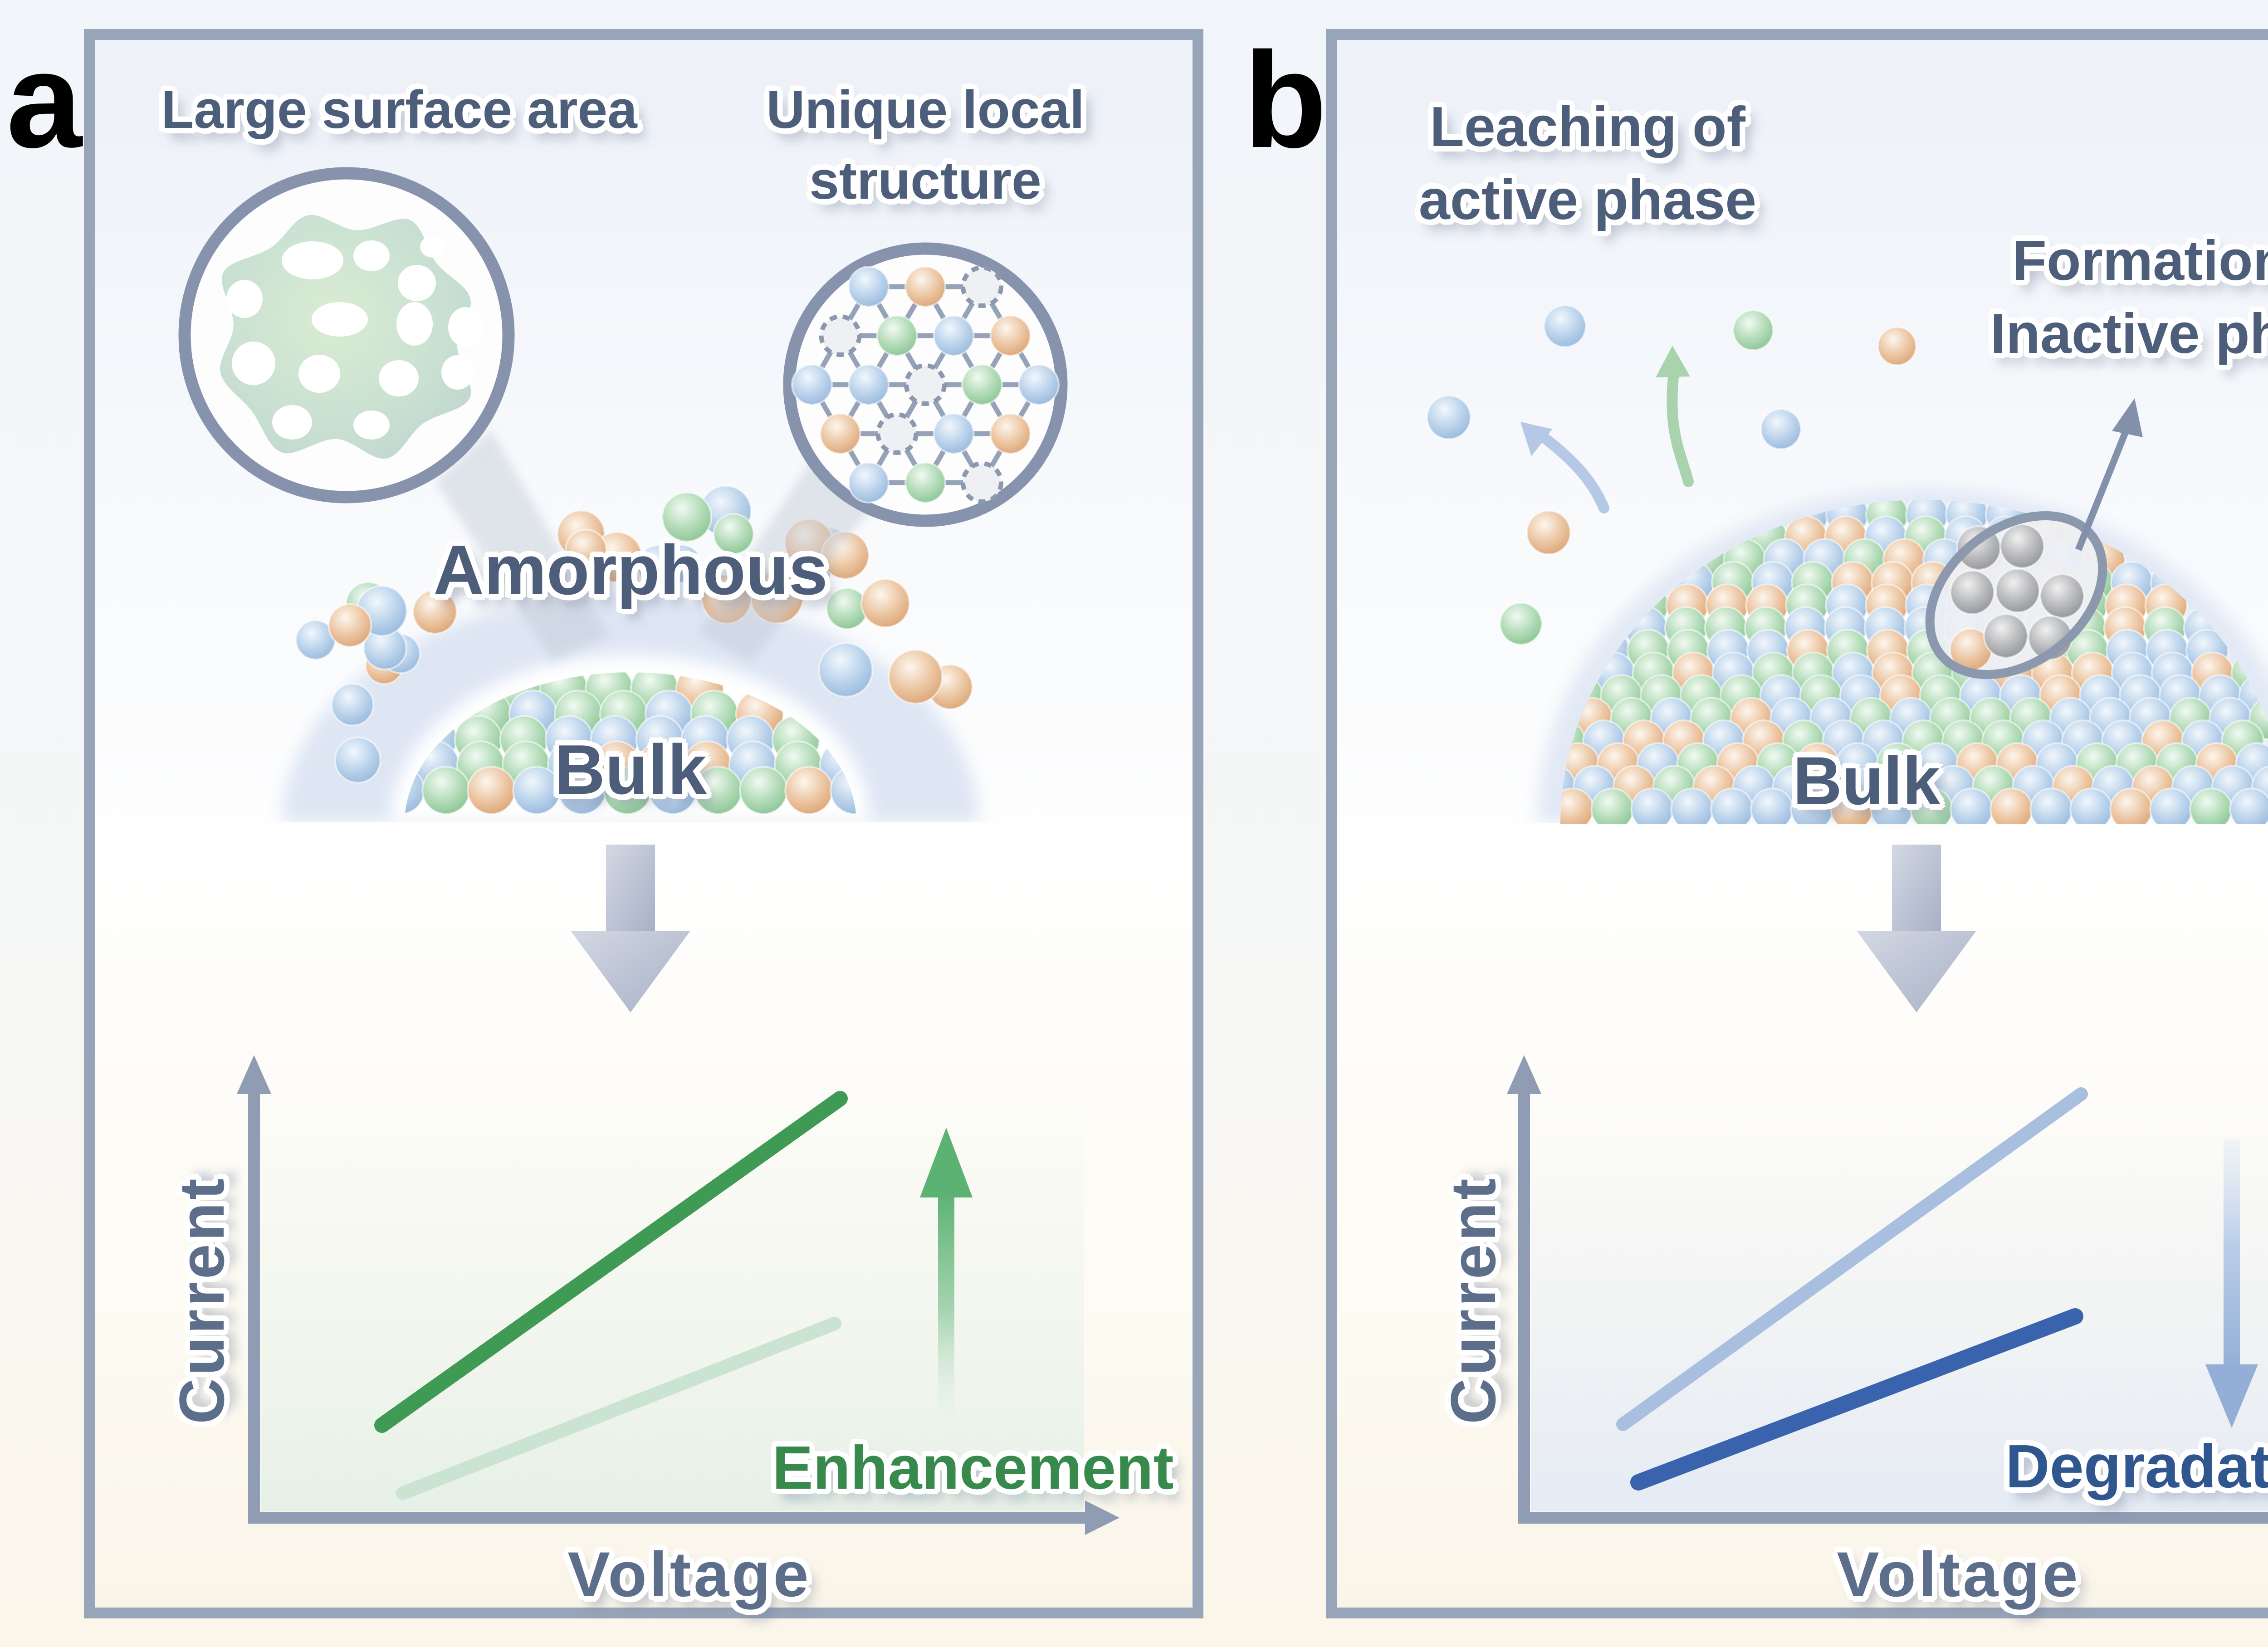 The width and height of the screenshot is (2268, 1647). What do you see at coordinates (1857, 1399) in the screenshot?
I see `line-lower-b` at bounding box center [1857, 1399].